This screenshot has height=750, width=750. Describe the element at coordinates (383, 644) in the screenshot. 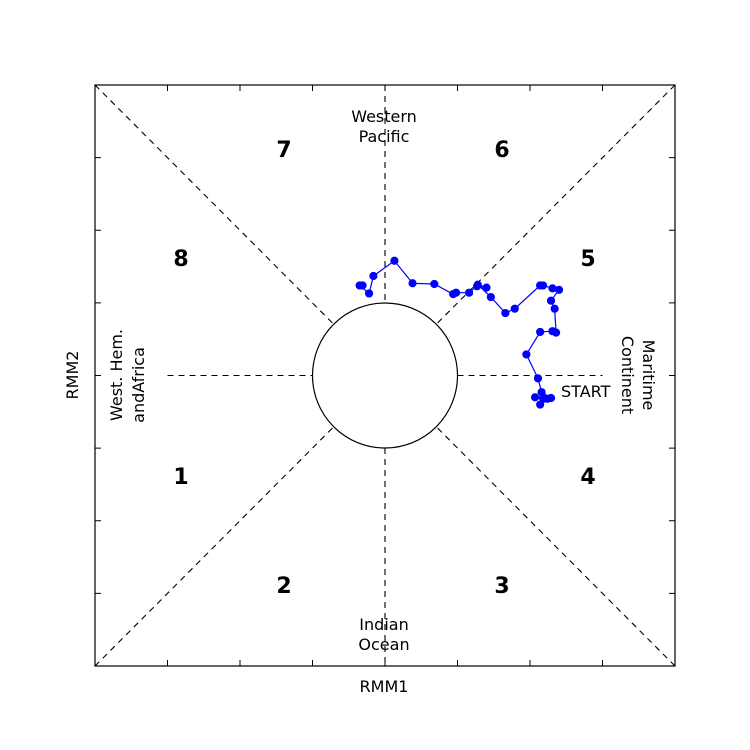

I see `region-bottom-line2: Ocean` at that location.